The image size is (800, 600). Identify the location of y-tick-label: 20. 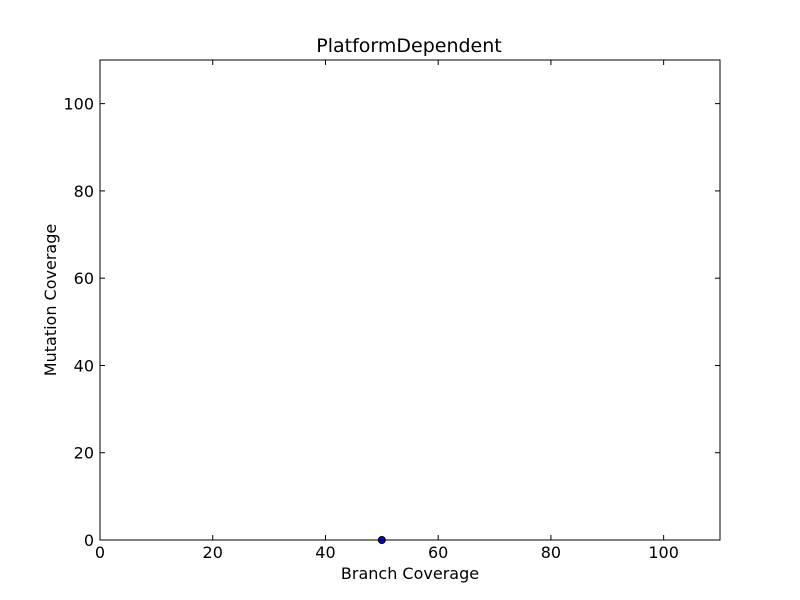
(84, 453).